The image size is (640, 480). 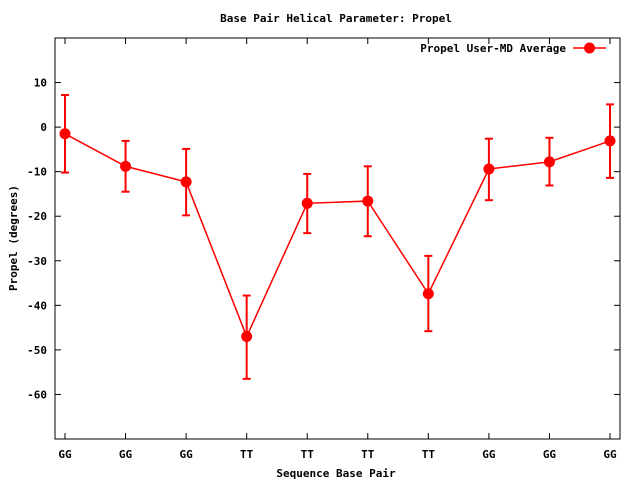 I want to click on y-tick-label: -20, so click(x=37, y=216).